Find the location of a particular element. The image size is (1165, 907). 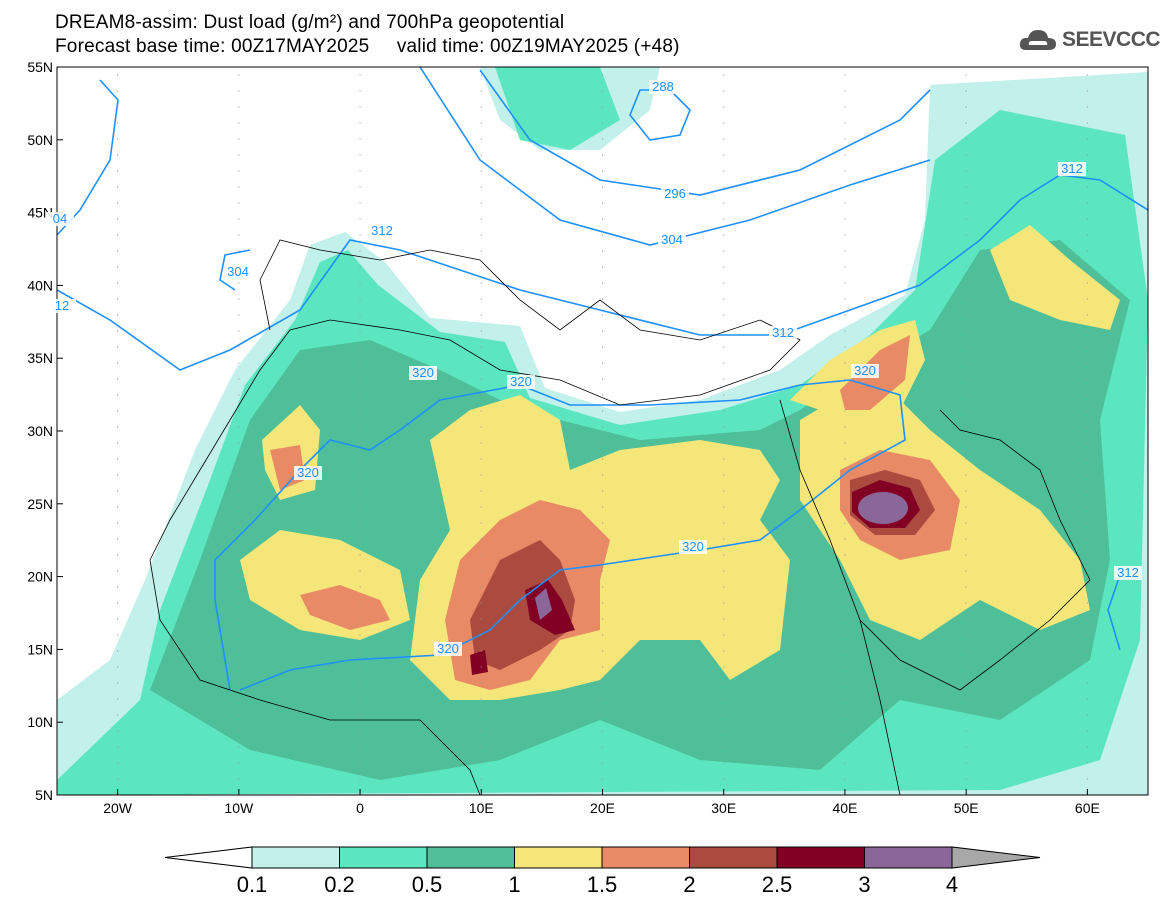

seevccc-logo: SEEVCCC is located at coordinates (1089, 40).